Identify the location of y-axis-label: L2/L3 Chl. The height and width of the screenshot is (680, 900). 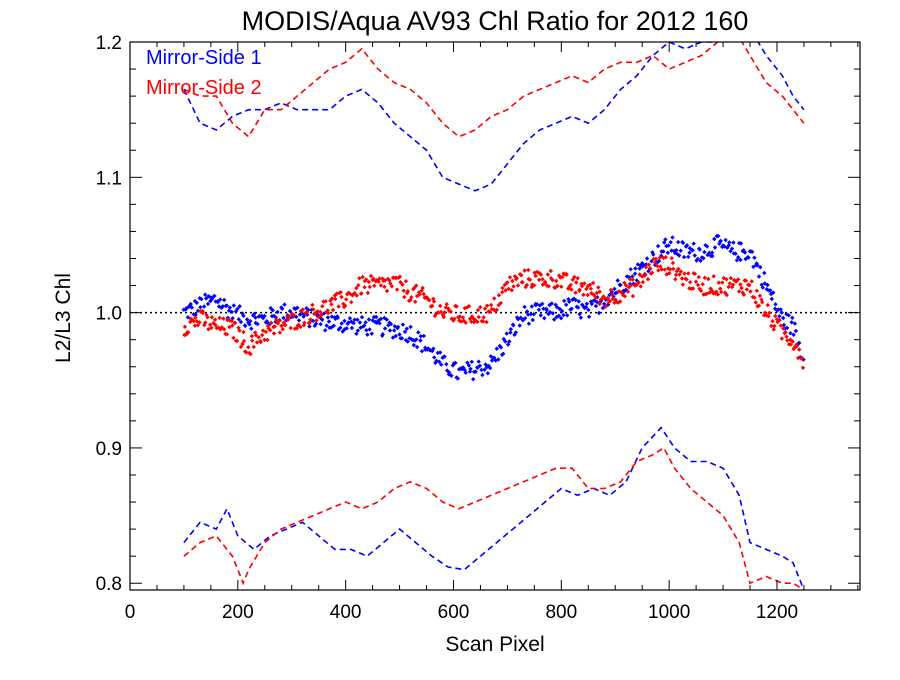
(63, 318).